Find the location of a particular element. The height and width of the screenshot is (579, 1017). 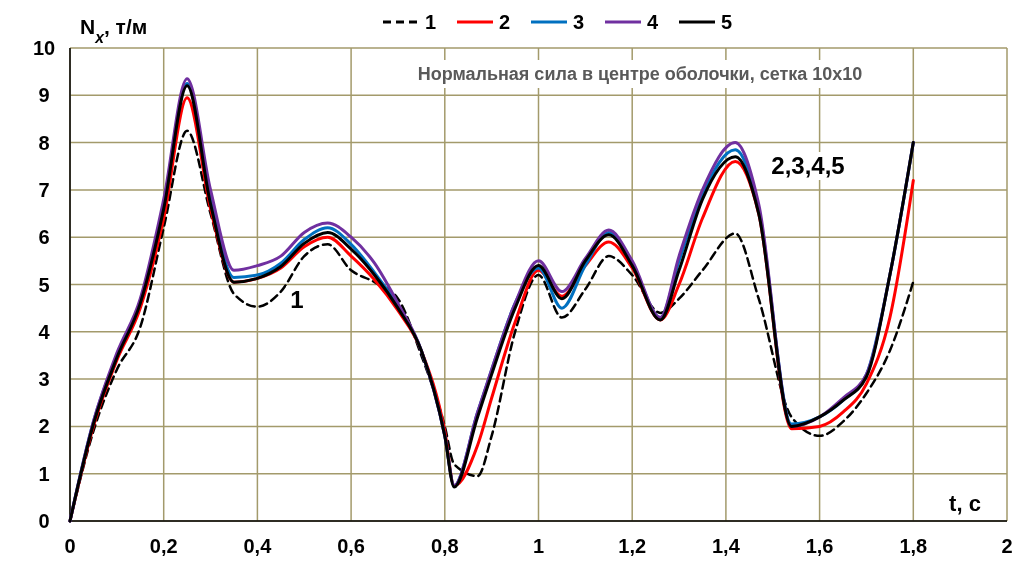

text: Нормальная сила в центре оболочки, сетка 10x10 is located at coordinates (640, 74).